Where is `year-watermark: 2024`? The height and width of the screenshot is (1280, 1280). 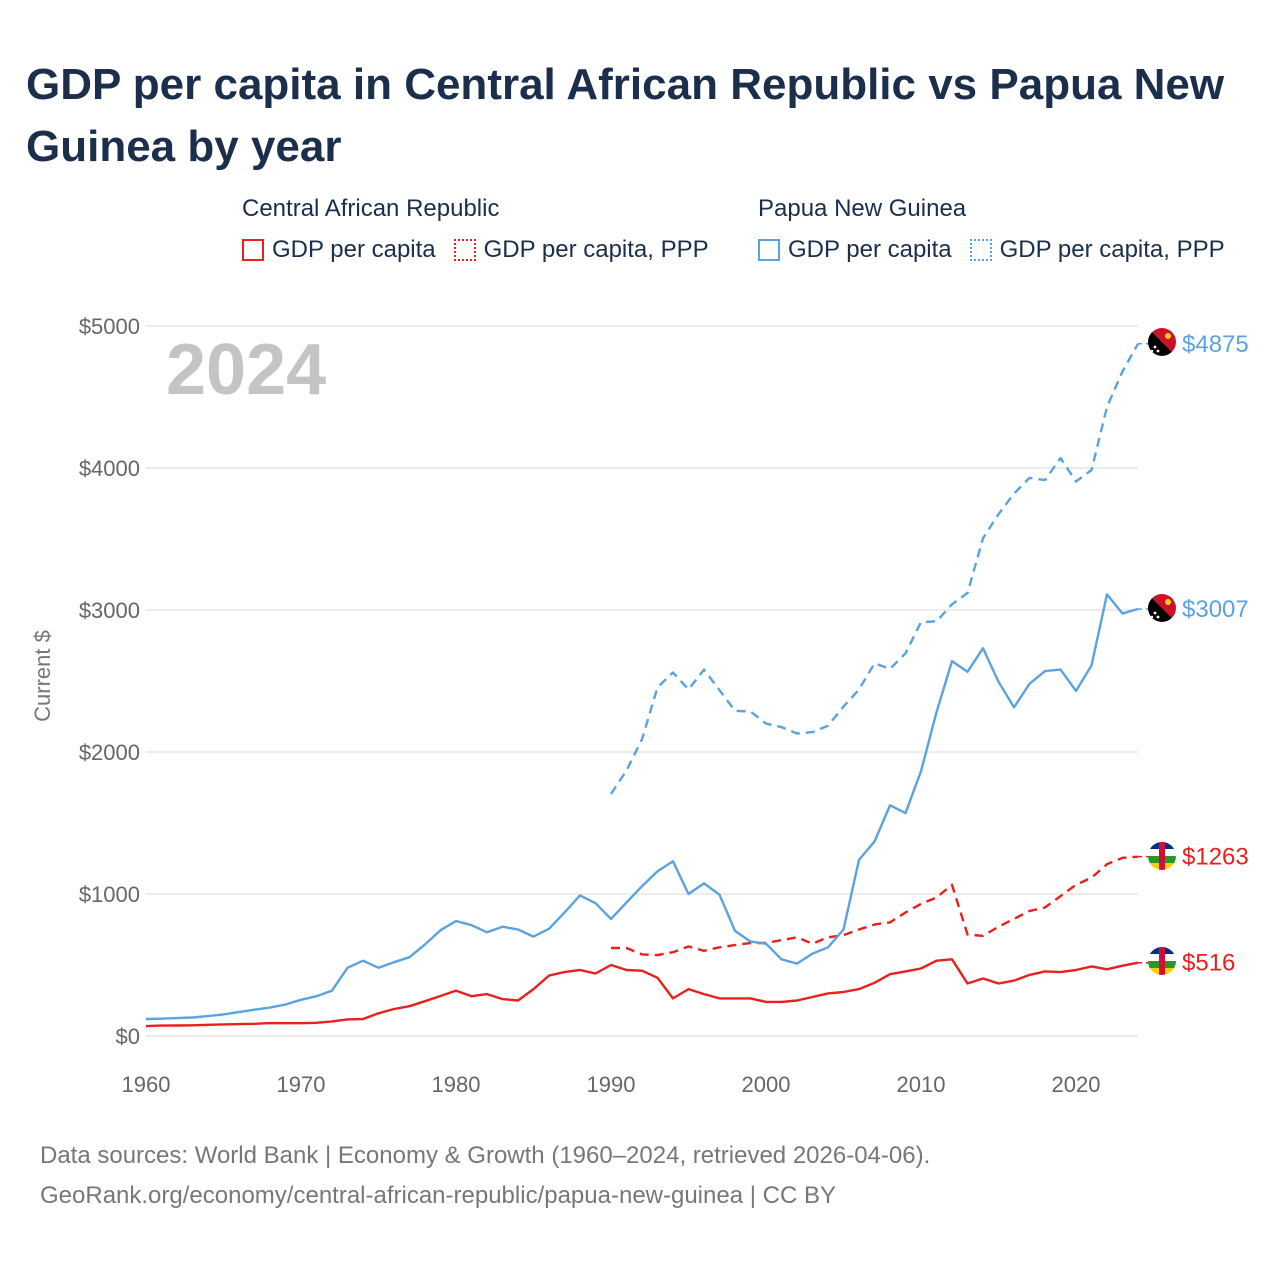 year-watermark: 2024 is located at coordinates (246, 370).